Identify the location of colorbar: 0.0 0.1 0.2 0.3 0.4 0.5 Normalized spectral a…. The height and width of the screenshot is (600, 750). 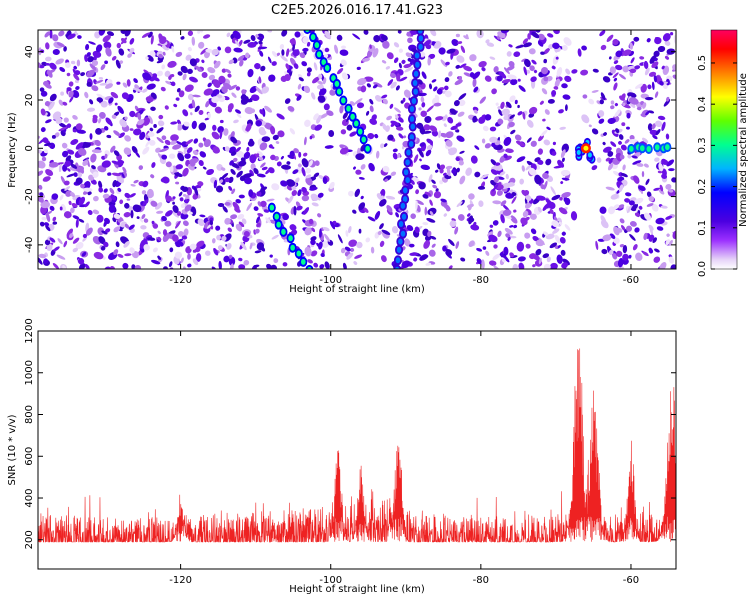
(723, 153).